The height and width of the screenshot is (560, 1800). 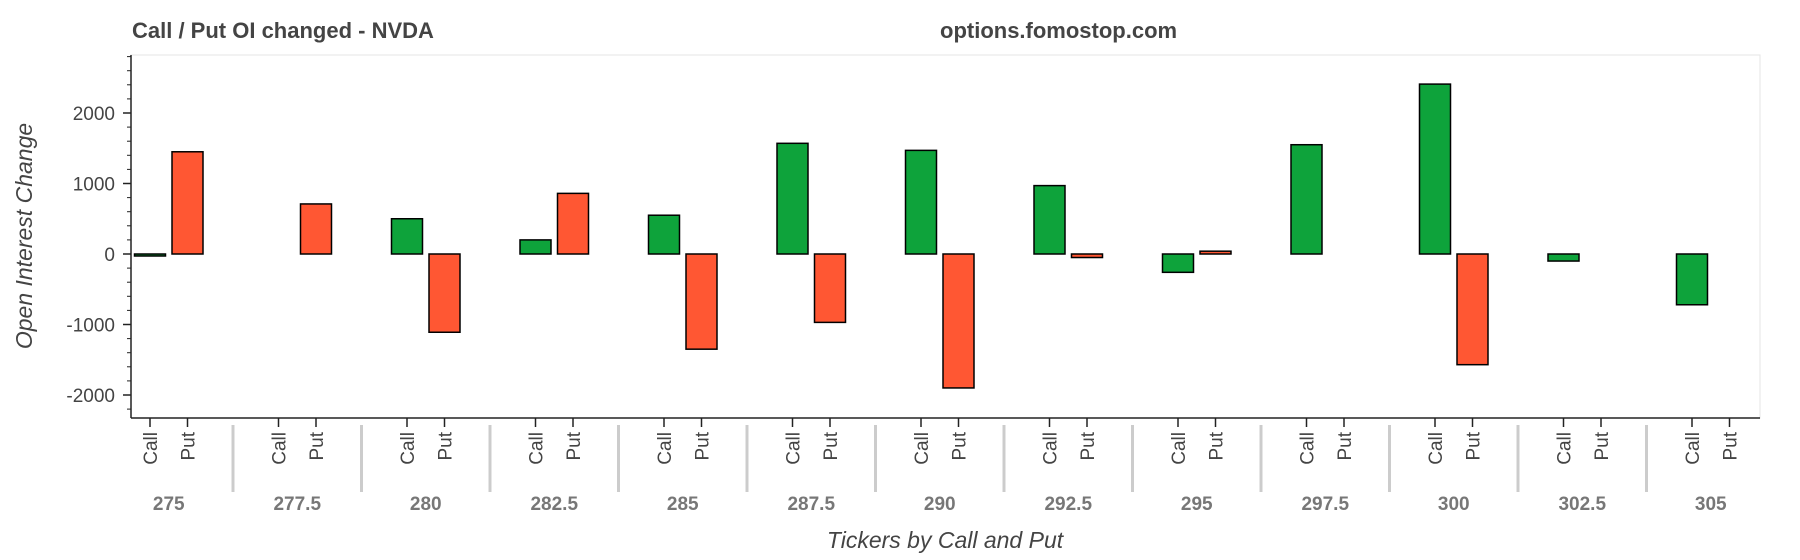 What do you see at coordinates (109, 255) in the screenshot?
I see `y-tick-label: 0` at bounding box center [109, 255].